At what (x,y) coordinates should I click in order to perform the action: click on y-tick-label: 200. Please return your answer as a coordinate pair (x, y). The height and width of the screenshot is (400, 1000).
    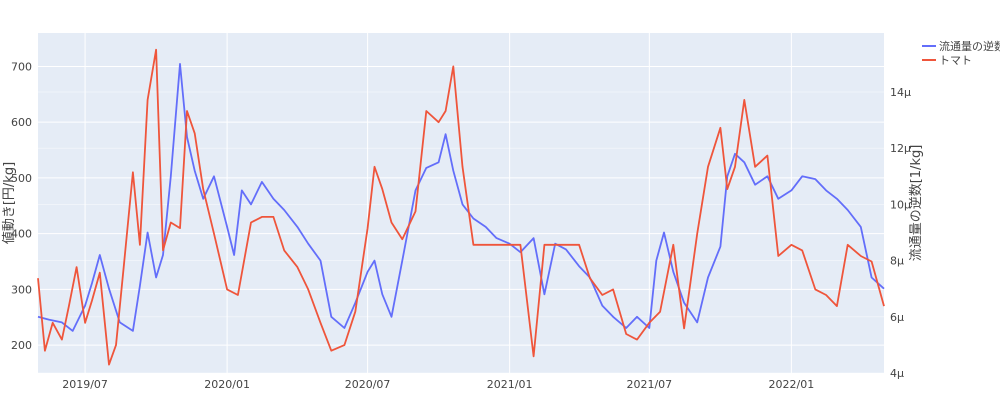
    Looking at the image, I should click on (21, 345).